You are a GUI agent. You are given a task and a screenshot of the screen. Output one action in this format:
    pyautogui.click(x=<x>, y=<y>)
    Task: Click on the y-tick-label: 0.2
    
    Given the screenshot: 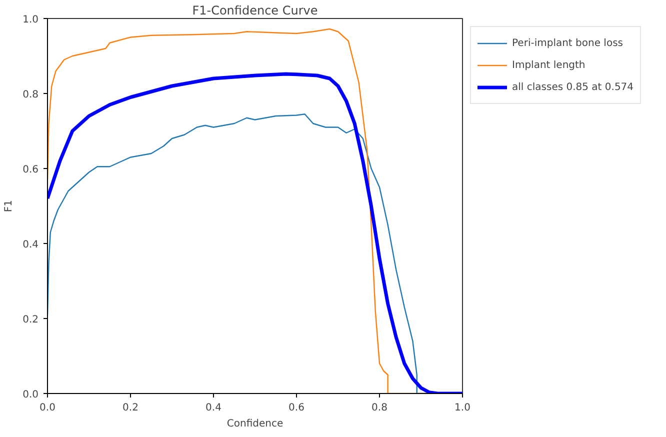 What is the action you would take?
    pyautogui.click(x=30, y=320)
    